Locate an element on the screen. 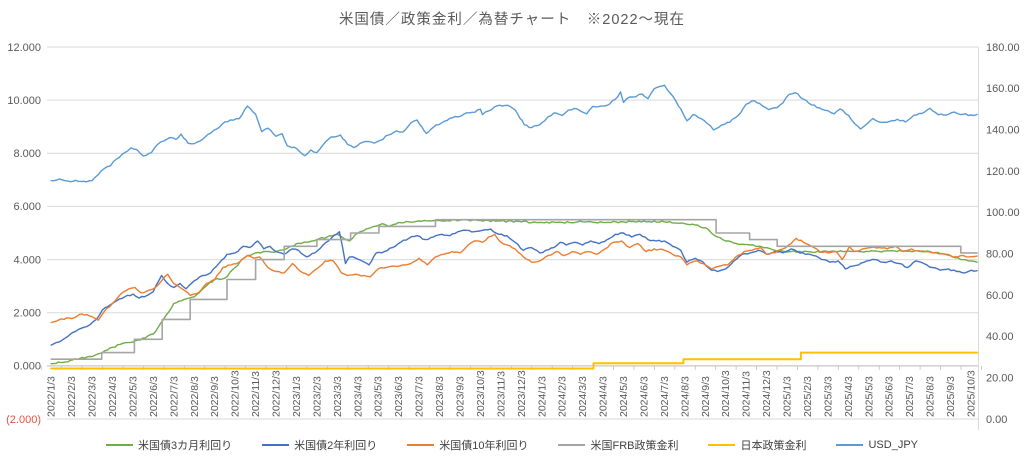 The height and width of the screenshot is (460, 1024). svg-text: 2022/10/3 is located at coordinates (236, 393).